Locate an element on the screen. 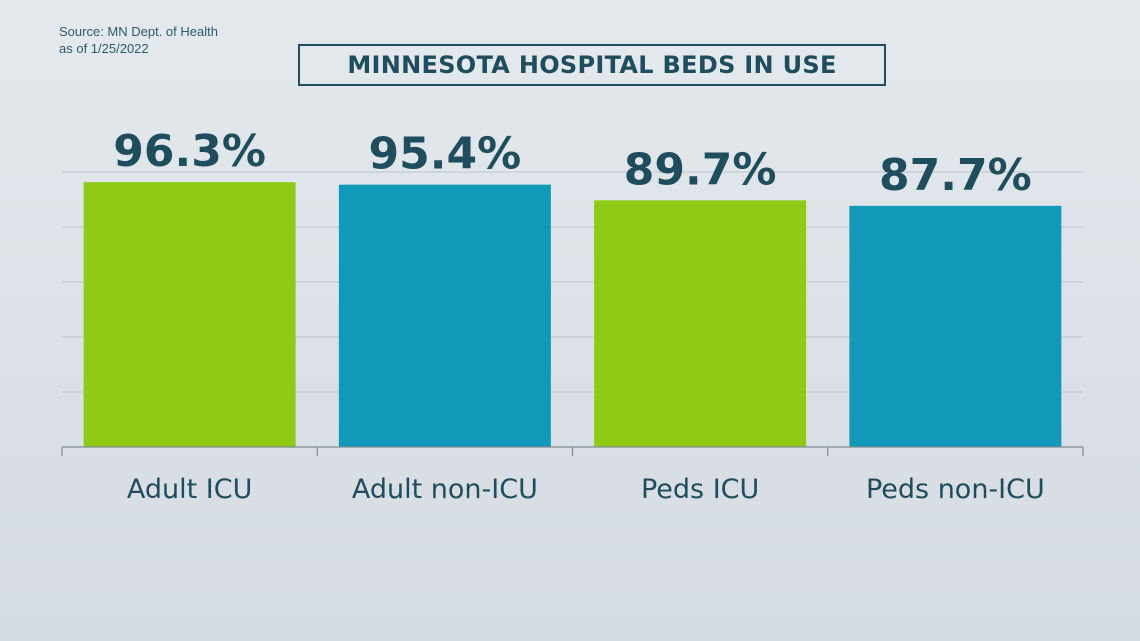 This screenshot has width=1140, height=641. bar-value-label: 96.3% is located at coordinates (189, 151).